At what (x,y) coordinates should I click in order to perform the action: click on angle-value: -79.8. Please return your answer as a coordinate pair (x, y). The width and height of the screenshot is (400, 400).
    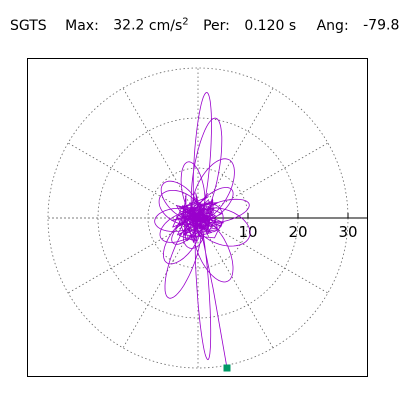
    Looking at the image, I should click on (381, 25).